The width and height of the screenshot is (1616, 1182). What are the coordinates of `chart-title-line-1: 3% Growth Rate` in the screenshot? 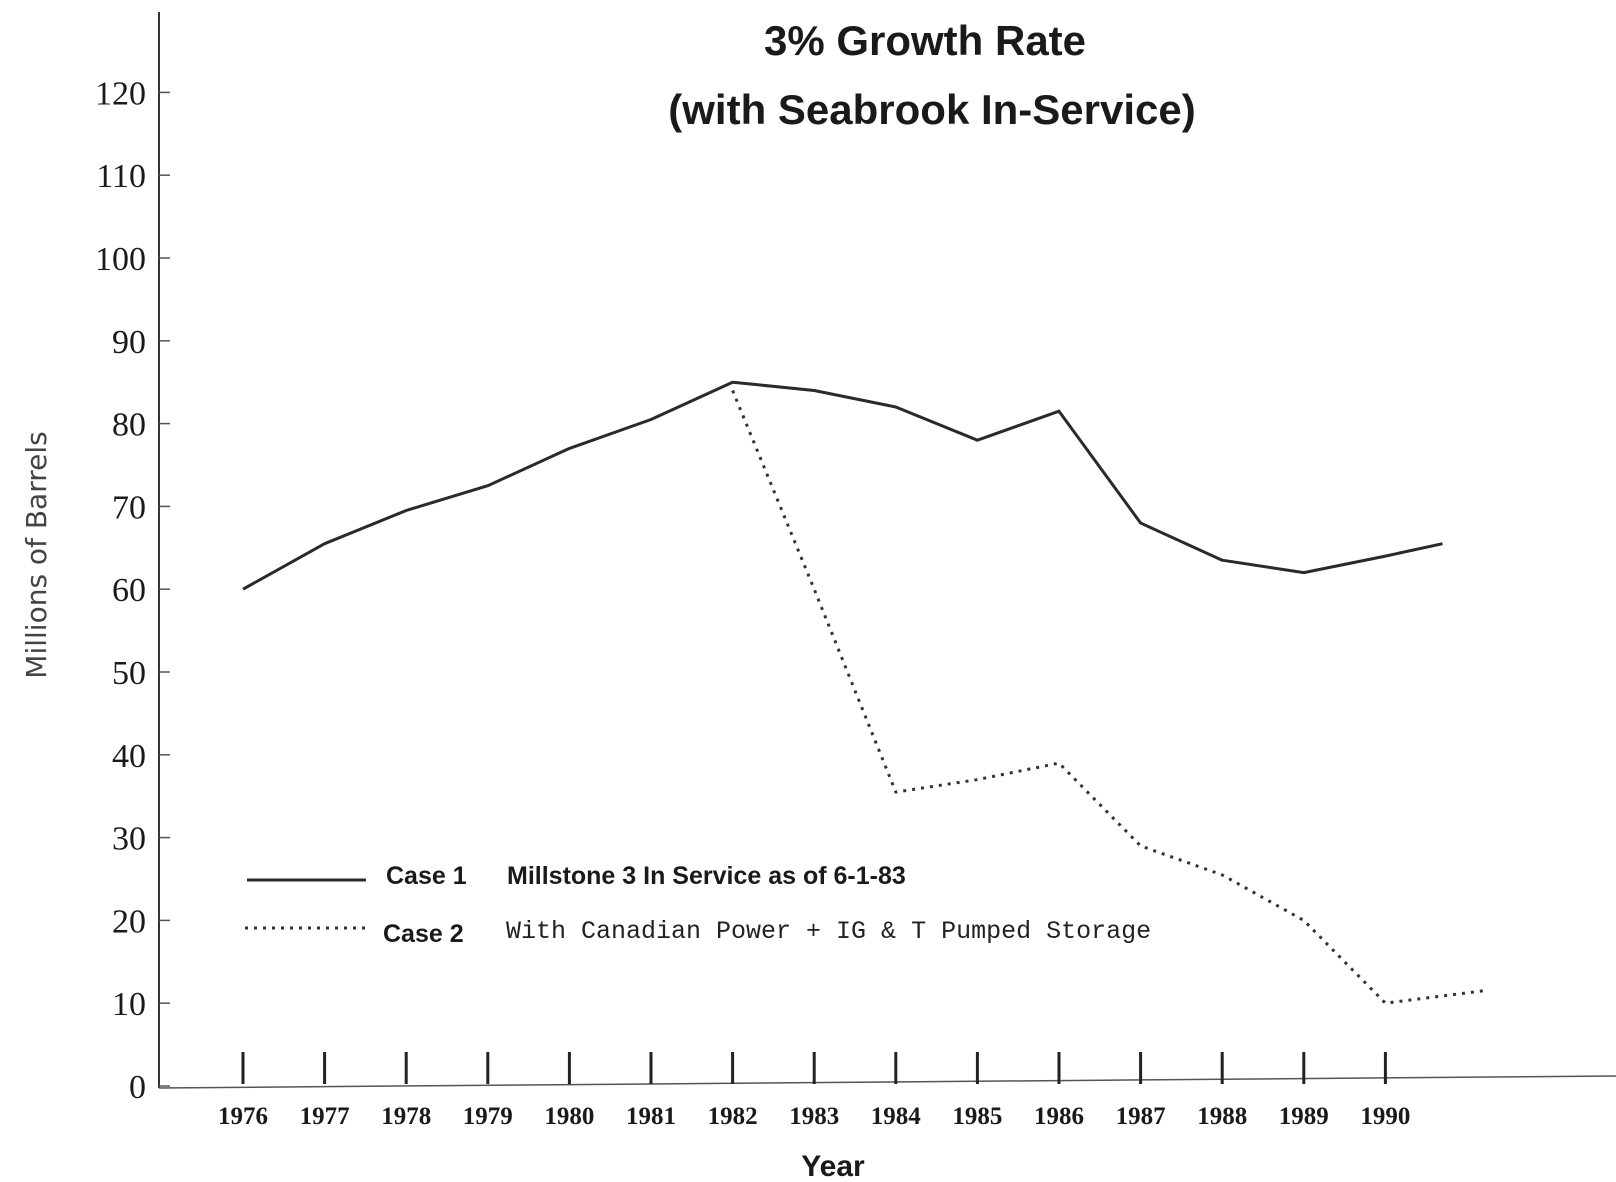 It's located at (925, 40).